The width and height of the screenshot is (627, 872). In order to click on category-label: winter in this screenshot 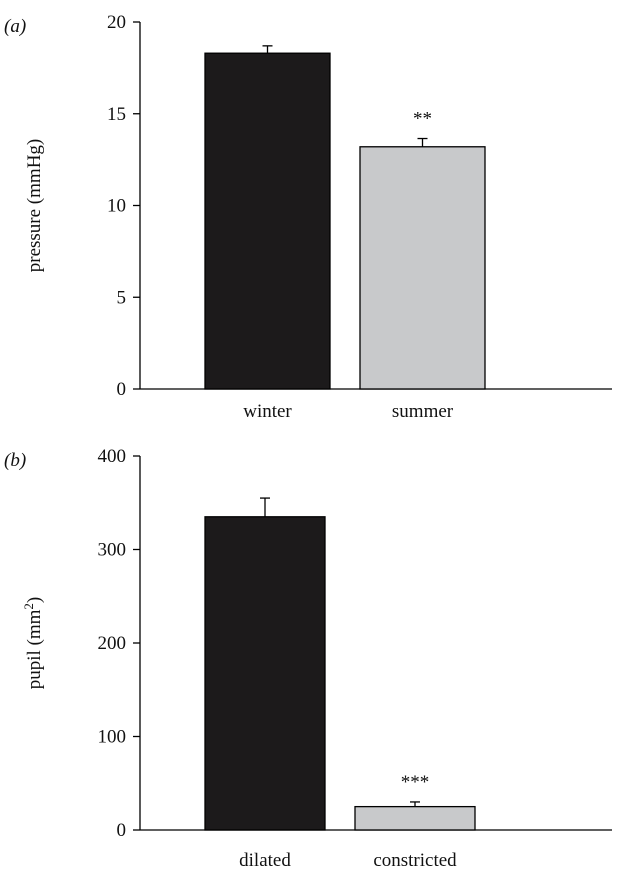, I will do `click(267, 411)`.